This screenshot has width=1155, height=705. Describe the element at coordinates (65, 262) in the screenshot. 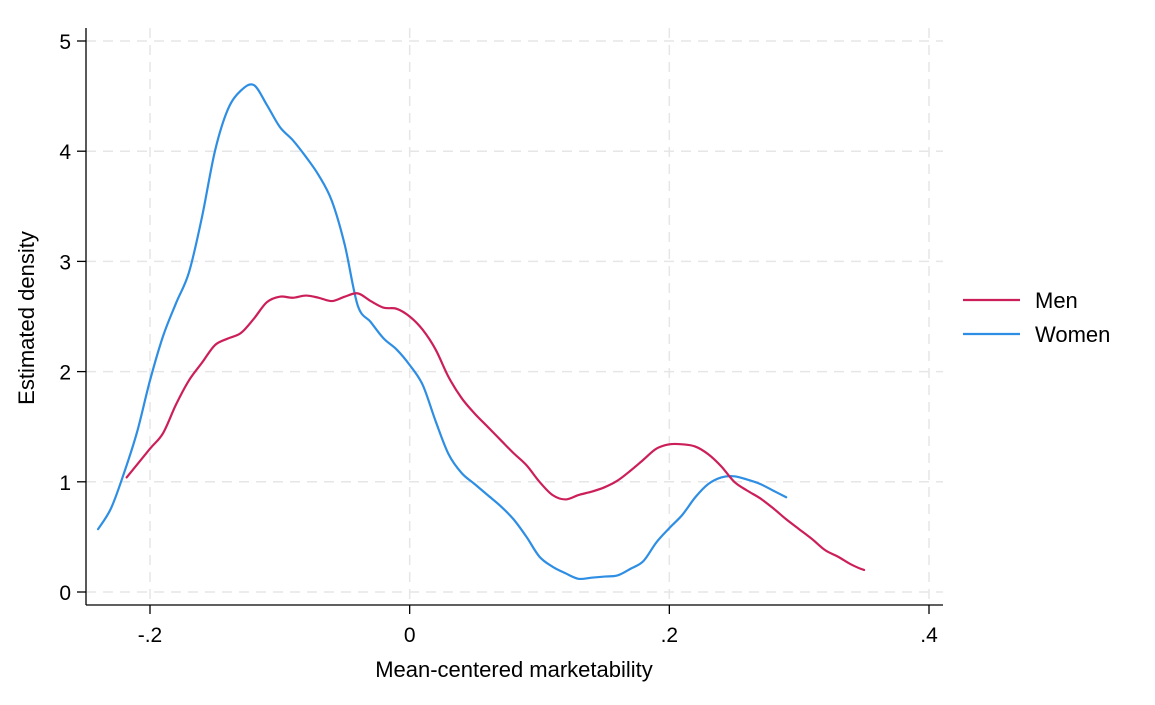

I see `y-tick-label: 3` at that location.